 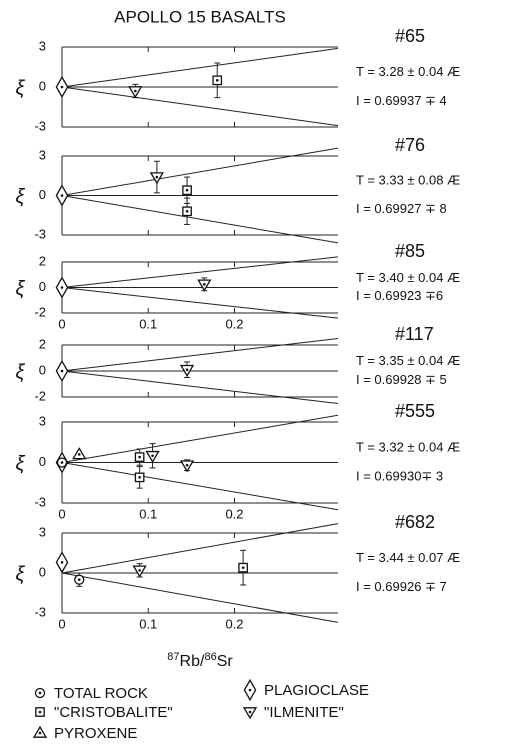 What do you see at coordinates (415, 411) in the screenshot?
I see `panel-label: #555` at bounding box center [415, 411].